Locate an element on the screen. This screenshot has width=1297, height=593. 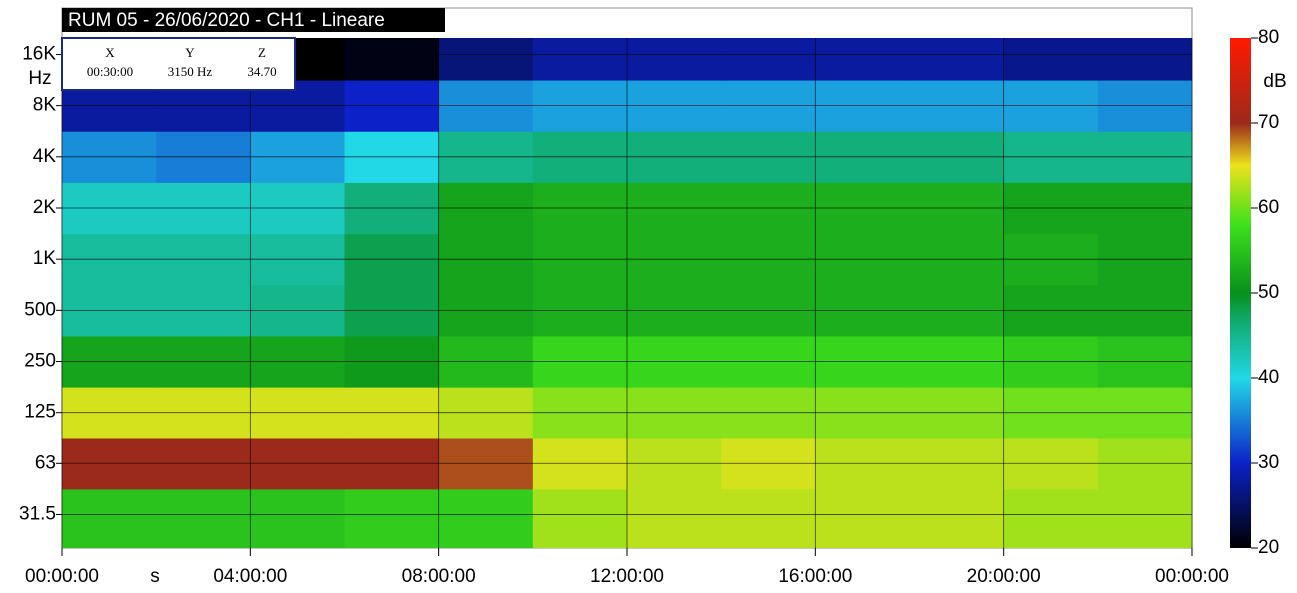
x-tick-label: 04:00:00 is located at coordinates (250, 576).